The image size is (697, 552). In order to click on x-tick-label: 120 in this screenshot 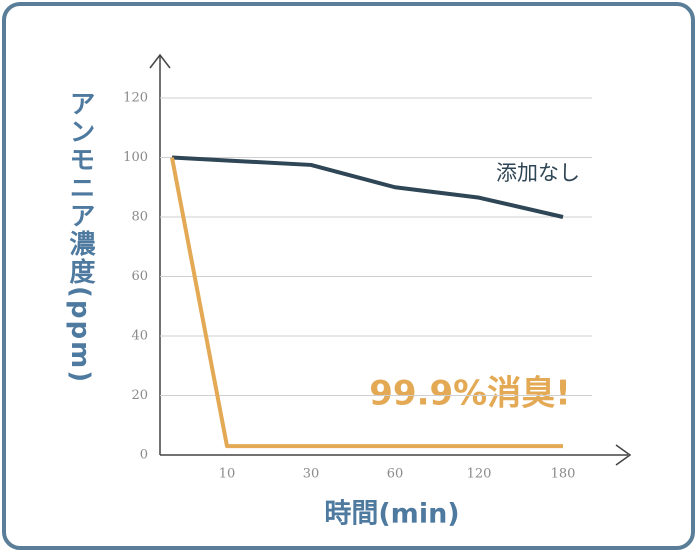, I will do `click(479, 474)`.